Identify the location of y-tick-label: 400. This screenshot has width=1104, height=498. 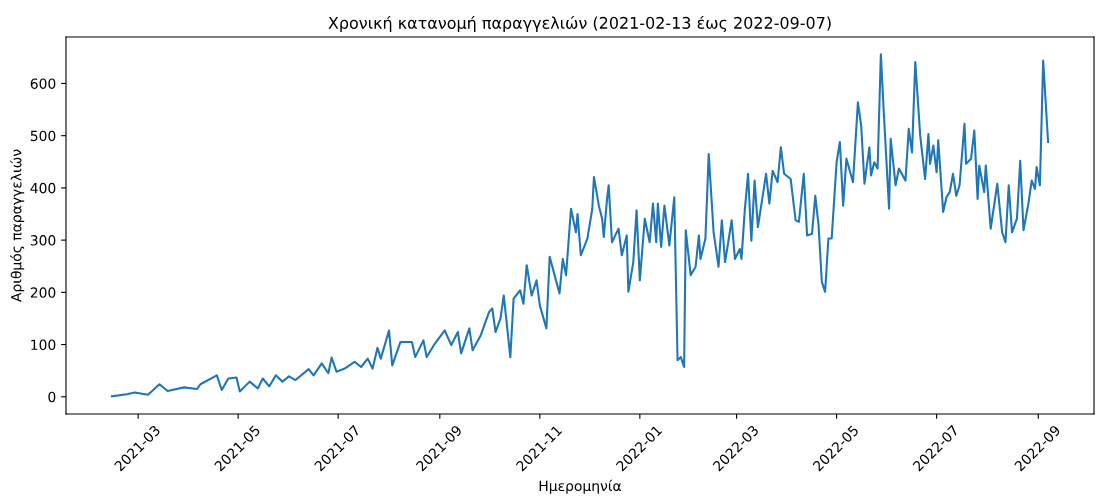
(43, 188).